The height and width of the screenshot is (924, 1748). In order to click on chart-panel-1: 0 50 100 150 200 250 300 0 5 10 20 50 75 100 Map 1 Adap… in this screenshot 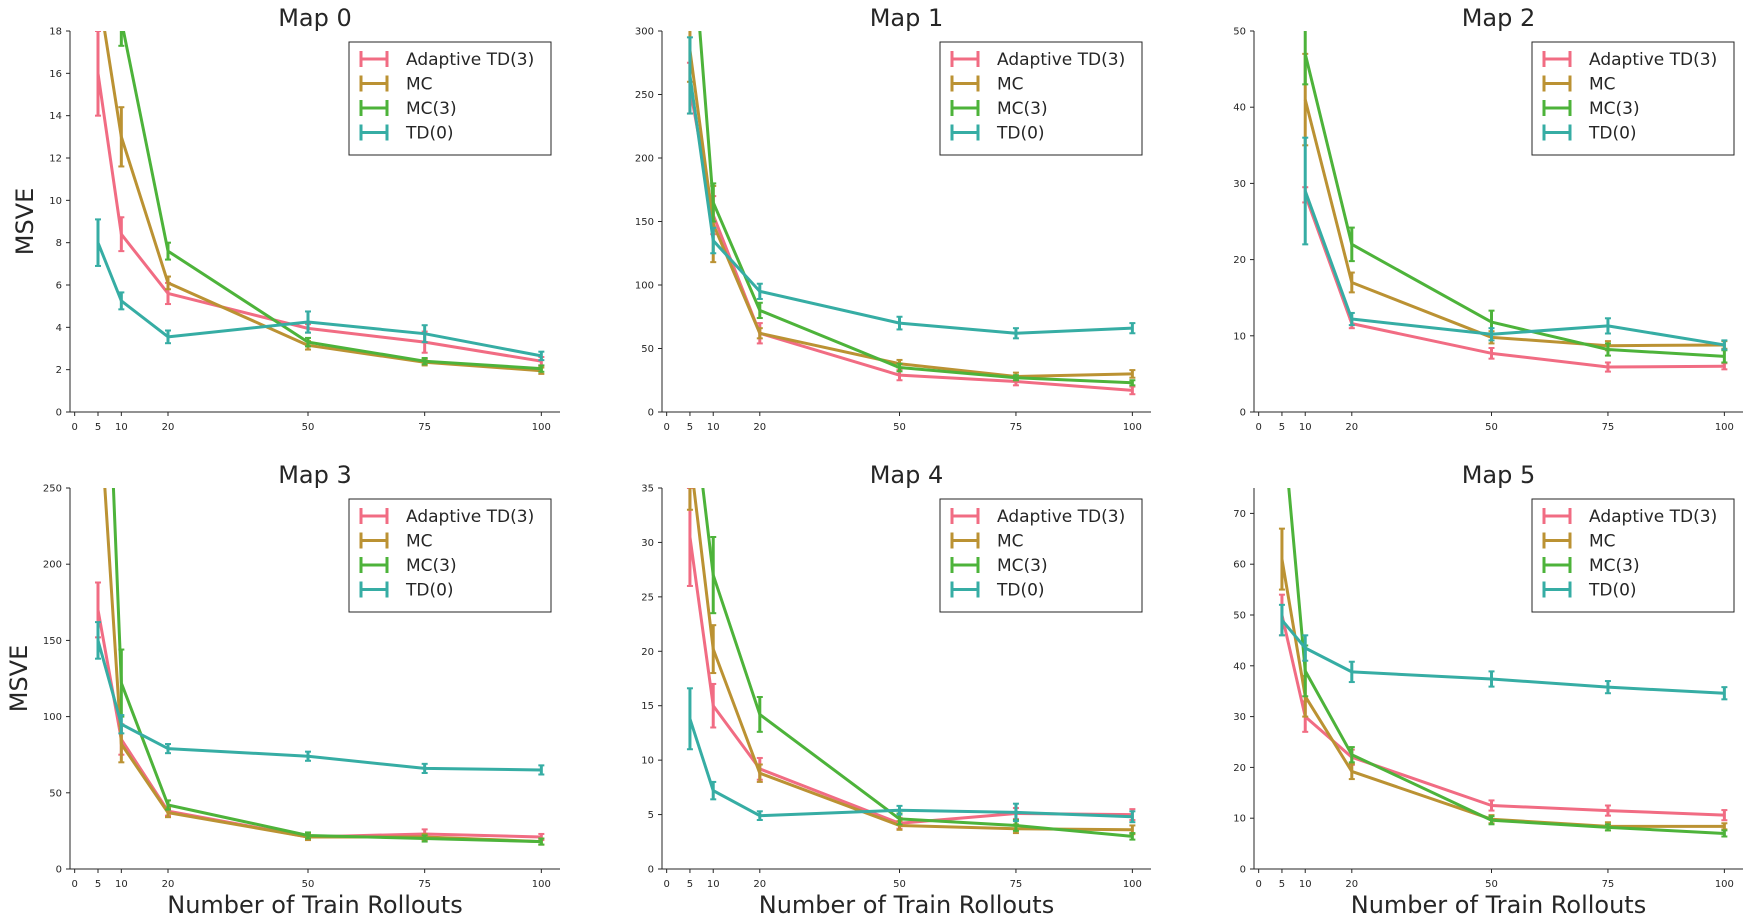, I will do `click(893, 218)`.